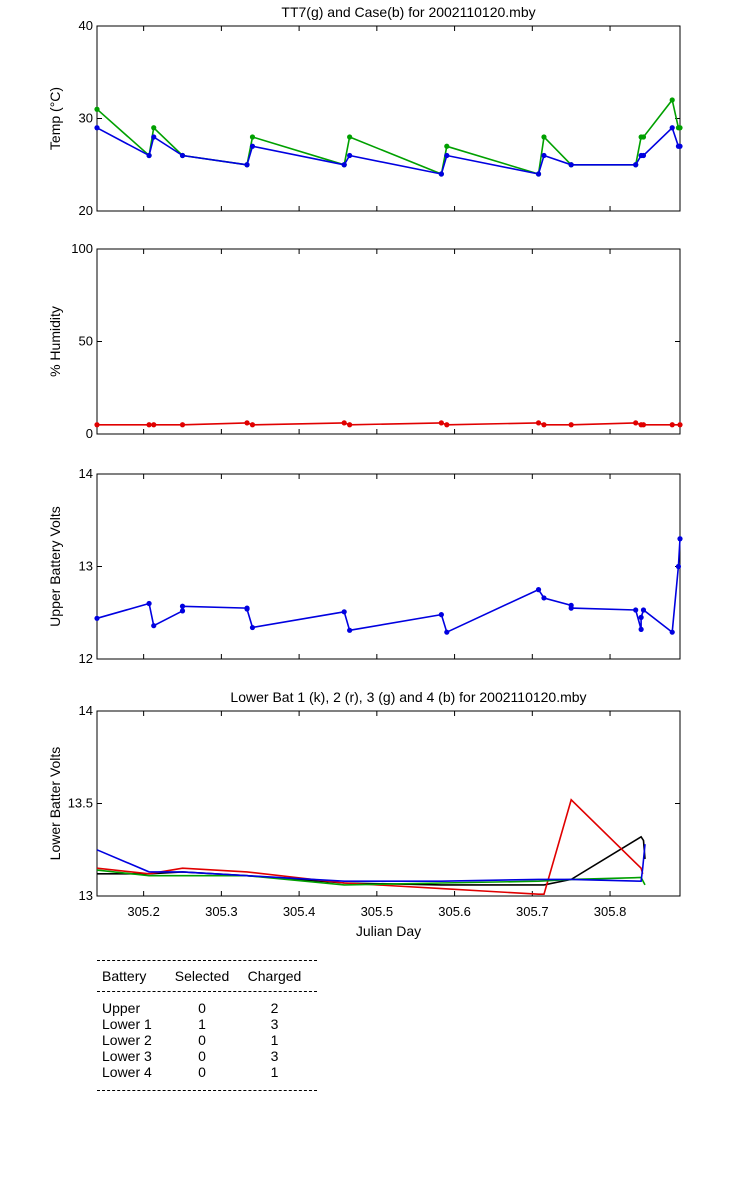  What do you see at coordinates (143, 911) in the screenshot?
I see `x-tick-label: 305.2` at bounding box center [143, 911].